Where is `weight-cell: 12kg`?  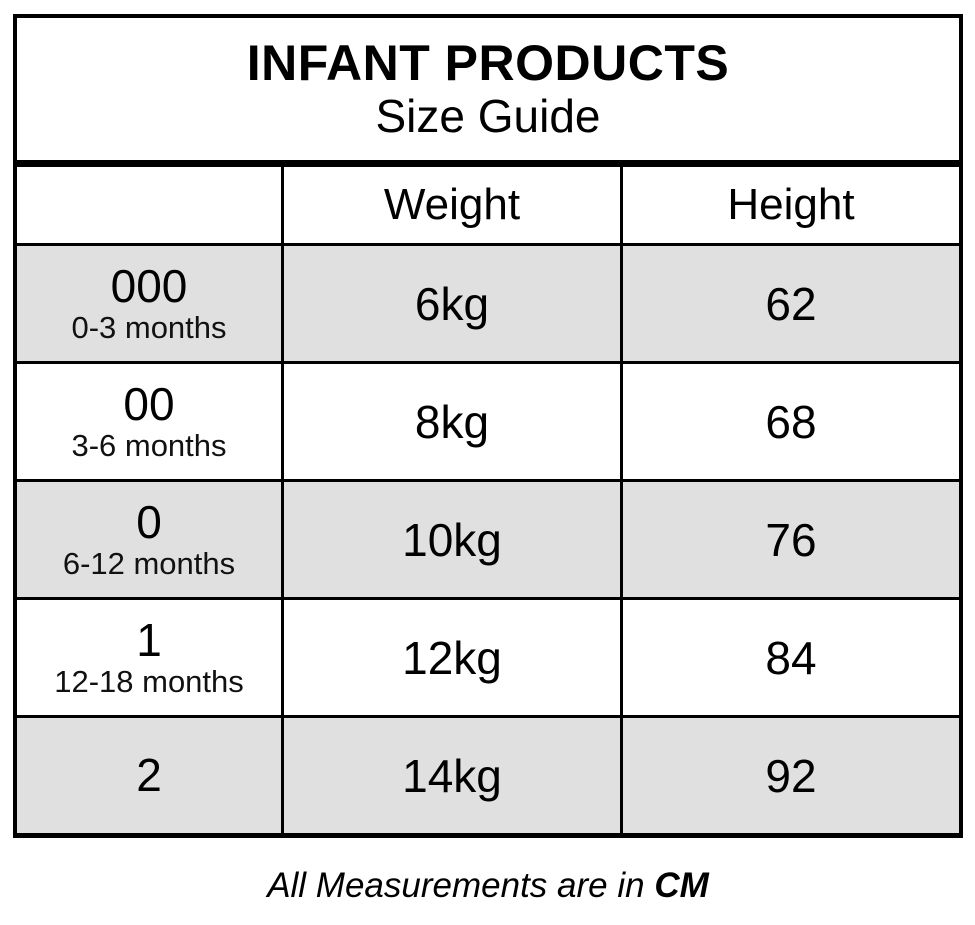
weight-cell: 12kg is located at coordinates (450, 657).